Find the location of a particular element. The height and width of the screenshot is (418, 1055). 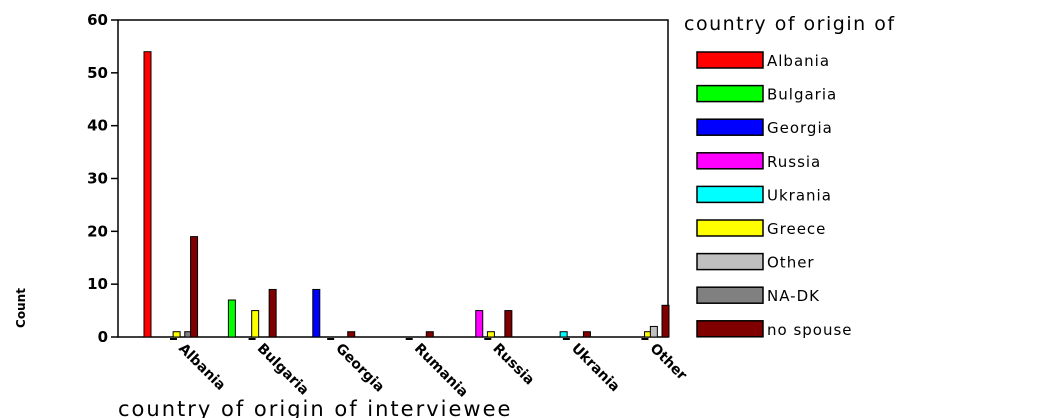

bar-russia is located at coordinates (479, 324).